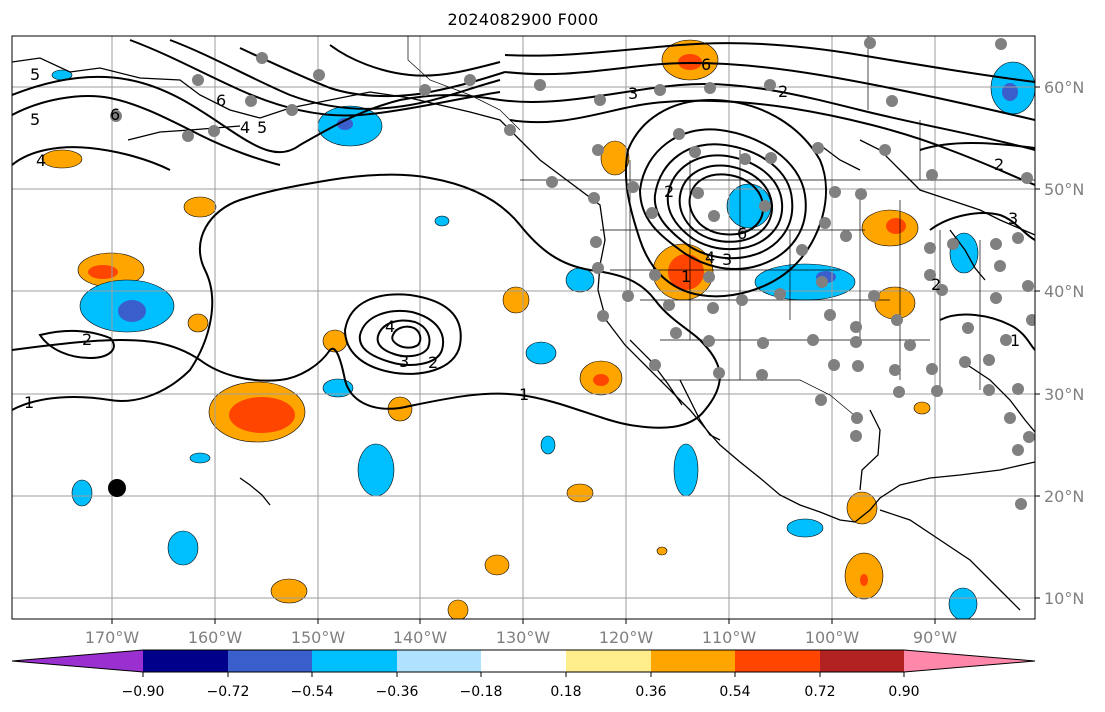  I want to click on map-title: 2024082900 F000, so click(523, 19).